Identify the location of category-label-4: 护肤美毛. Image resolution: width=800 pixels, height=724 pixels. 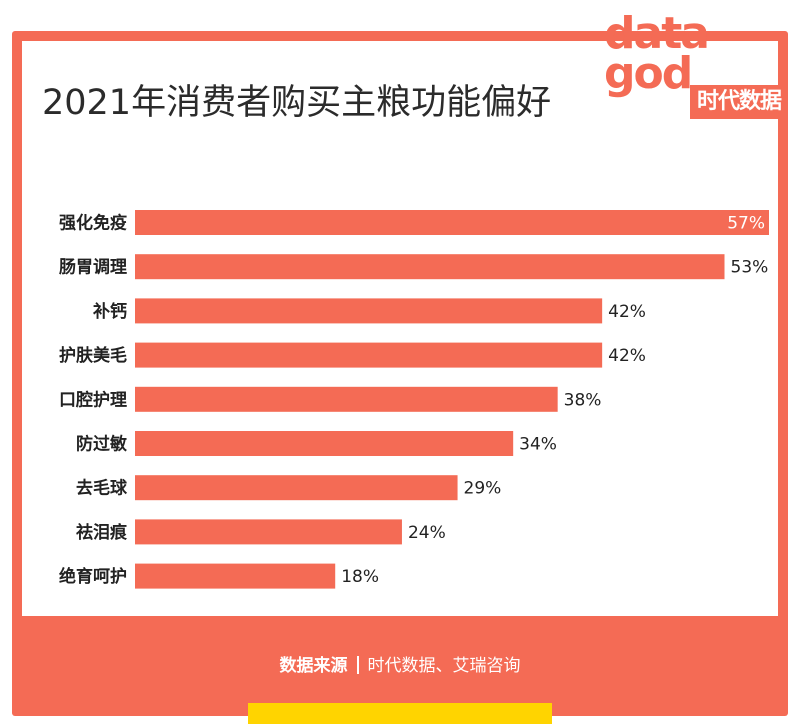
(93, 355).